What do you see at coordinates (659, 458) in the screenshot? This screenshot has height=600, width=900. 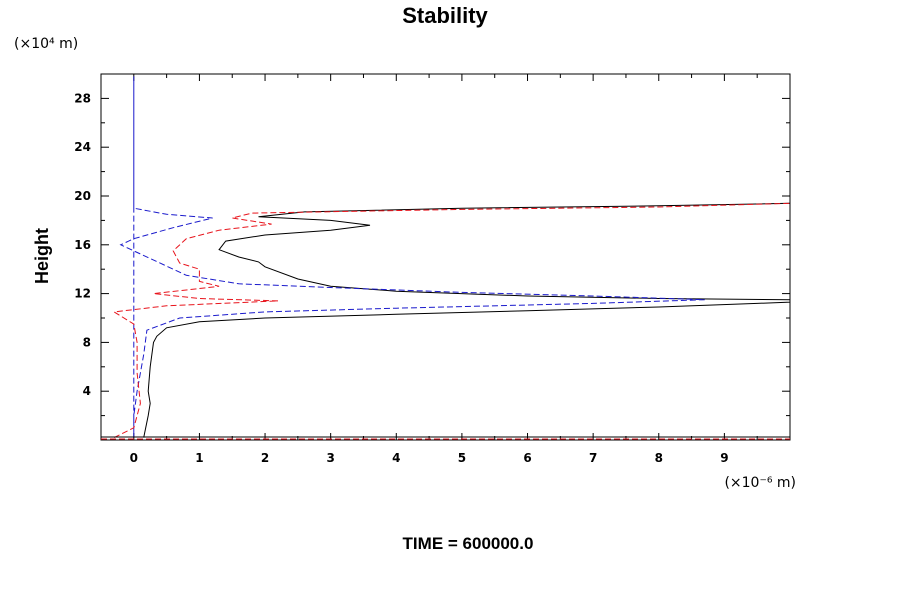 I see `x-tick-label: 8` at bounding box center [659, 458].